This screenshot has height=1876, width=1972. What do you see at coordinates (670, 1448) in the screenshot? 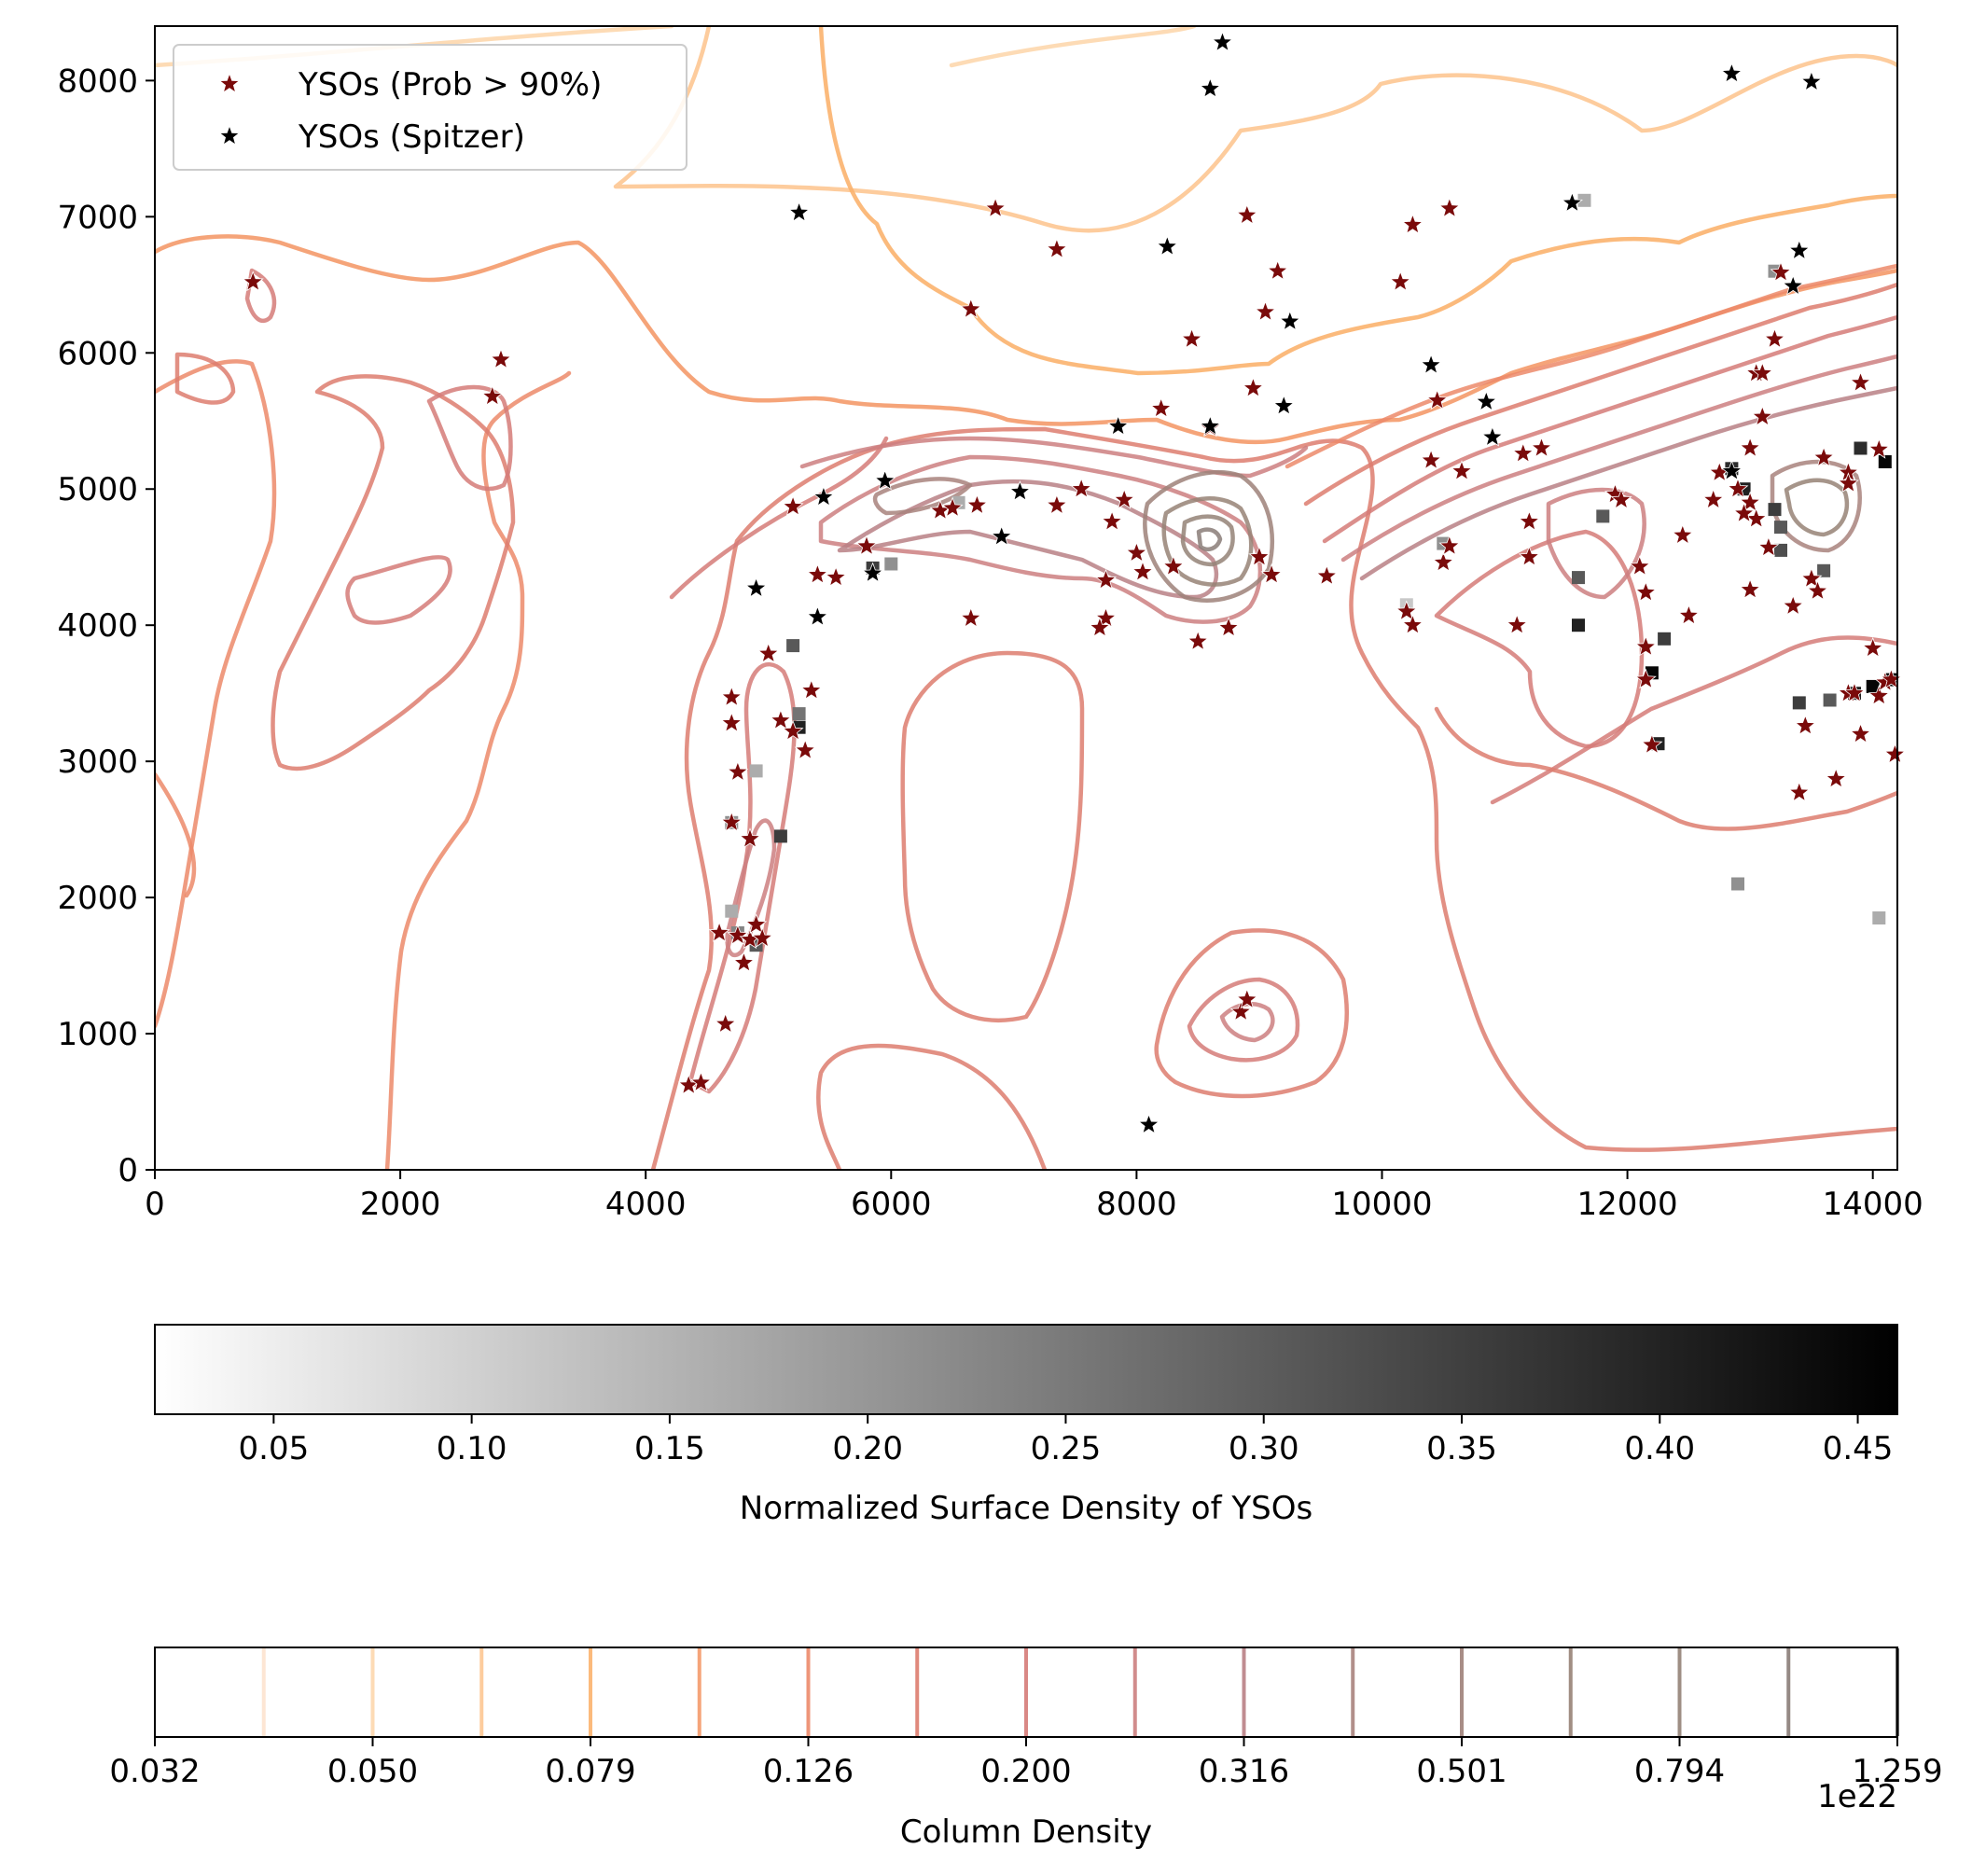
I see `colorbar-yso-tick-label: 0.15` at bounding box center [670, 1448].